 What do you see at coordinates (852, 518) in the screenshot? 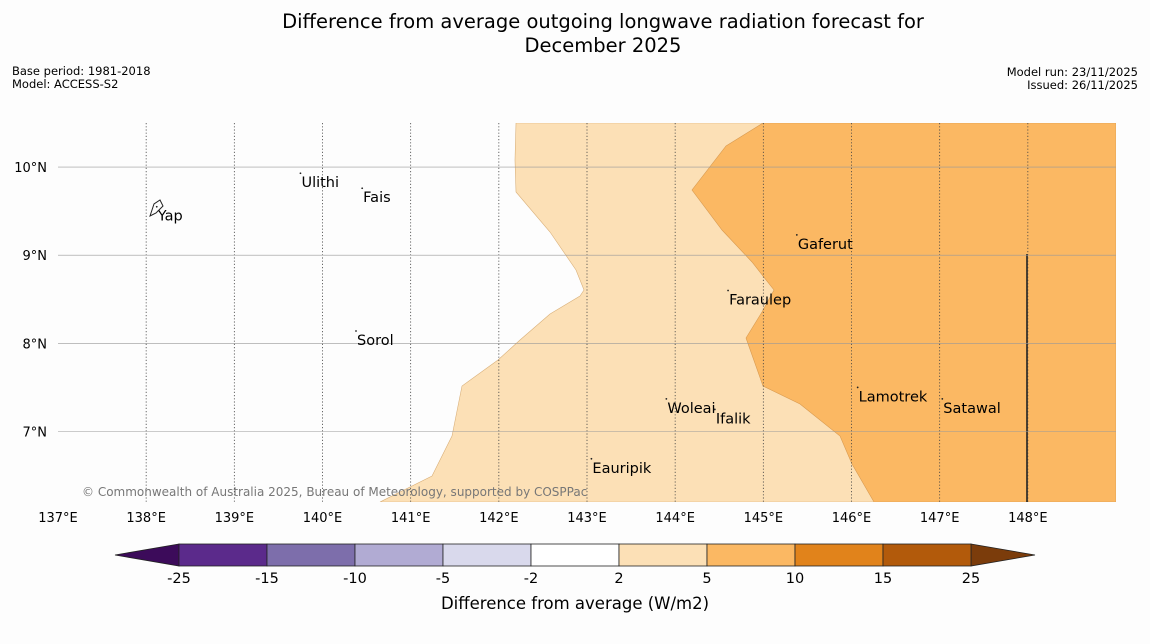
I see `longitude-tick-label: 146°E` at bounding box center [852, 518].